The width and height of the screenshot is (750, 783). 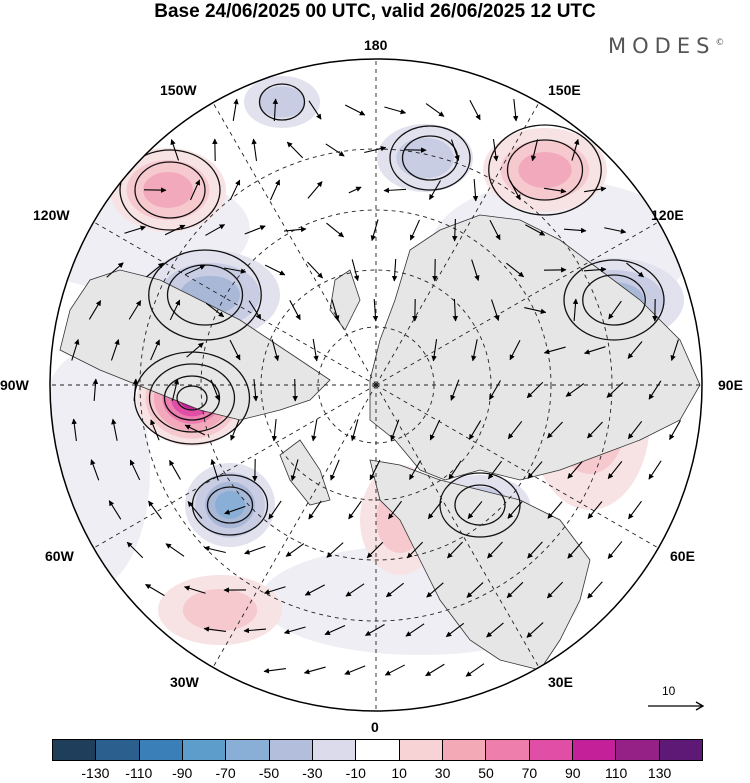 I want to click on label-60w: 60W, so click(x=59, y=556).